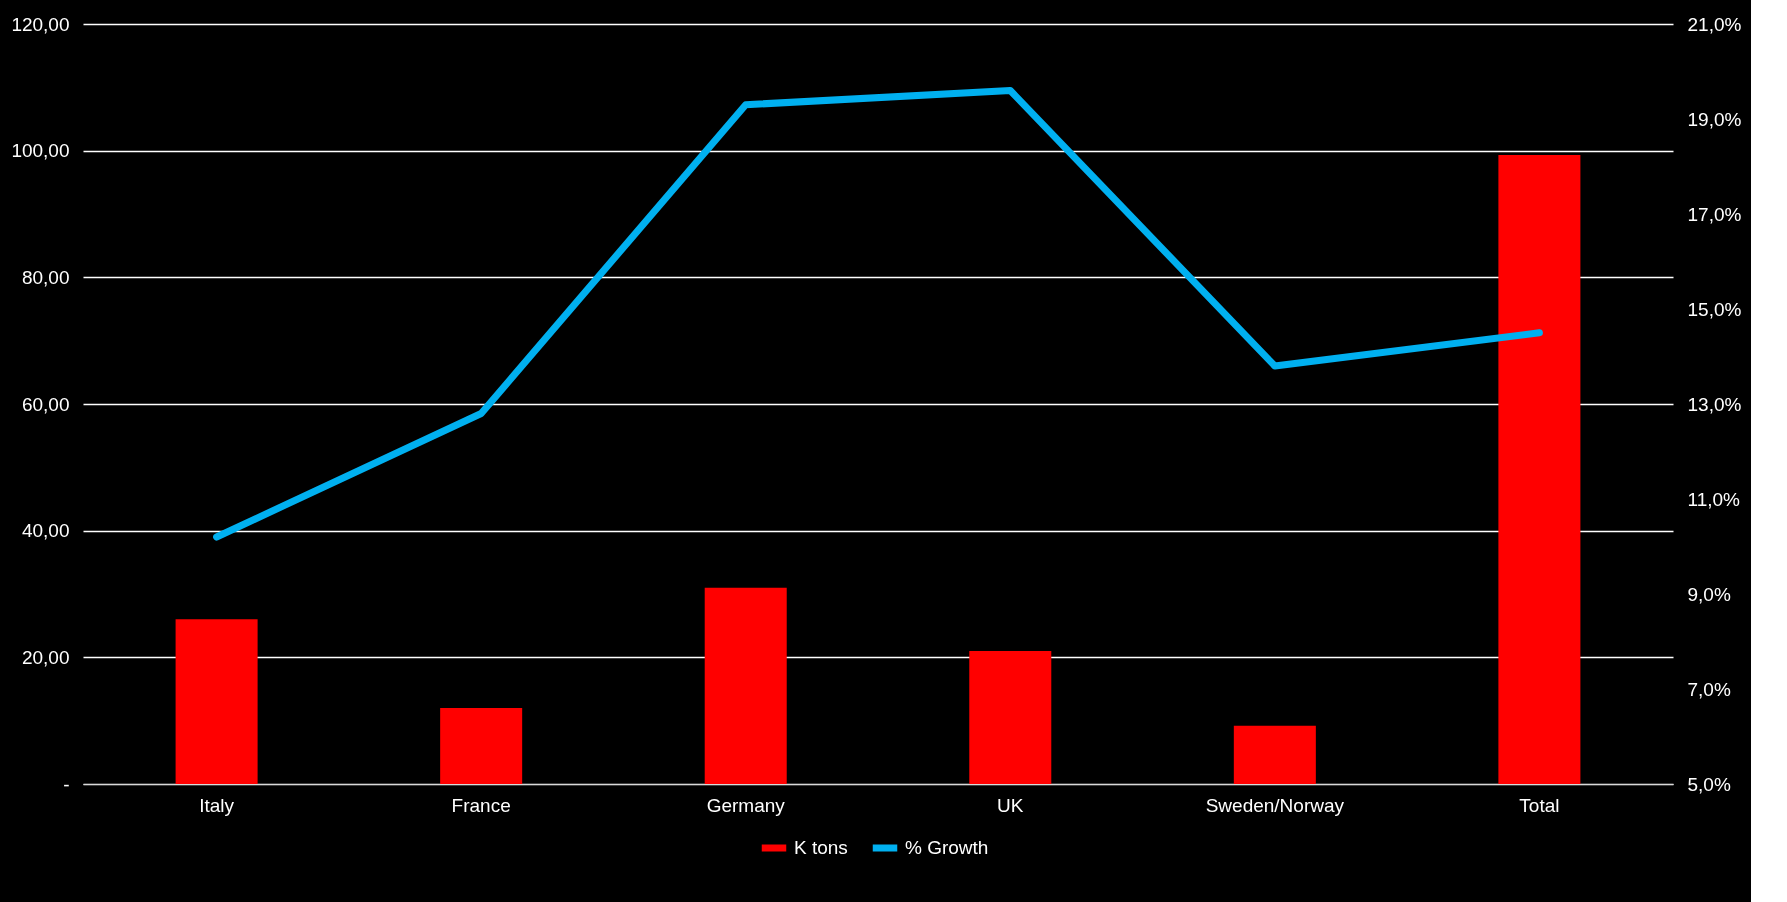  Describe the element at coordinates (45, 531) in the screenshot. I see `y-tick-label: 40,00` at that location.